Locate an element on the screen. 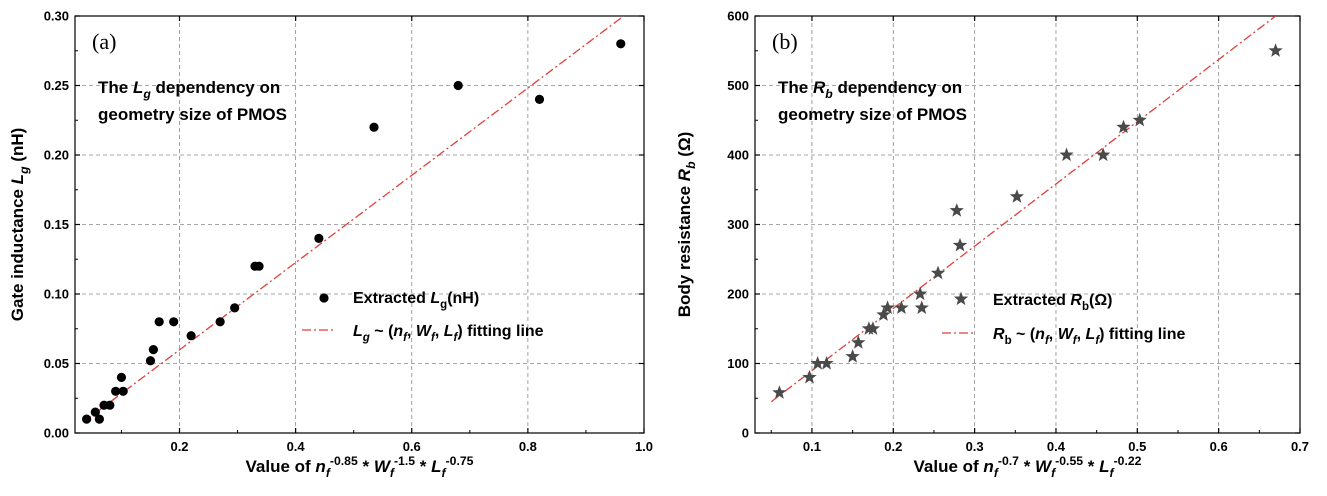  y-tick-label: 200 is located at coordinates (738, 294).